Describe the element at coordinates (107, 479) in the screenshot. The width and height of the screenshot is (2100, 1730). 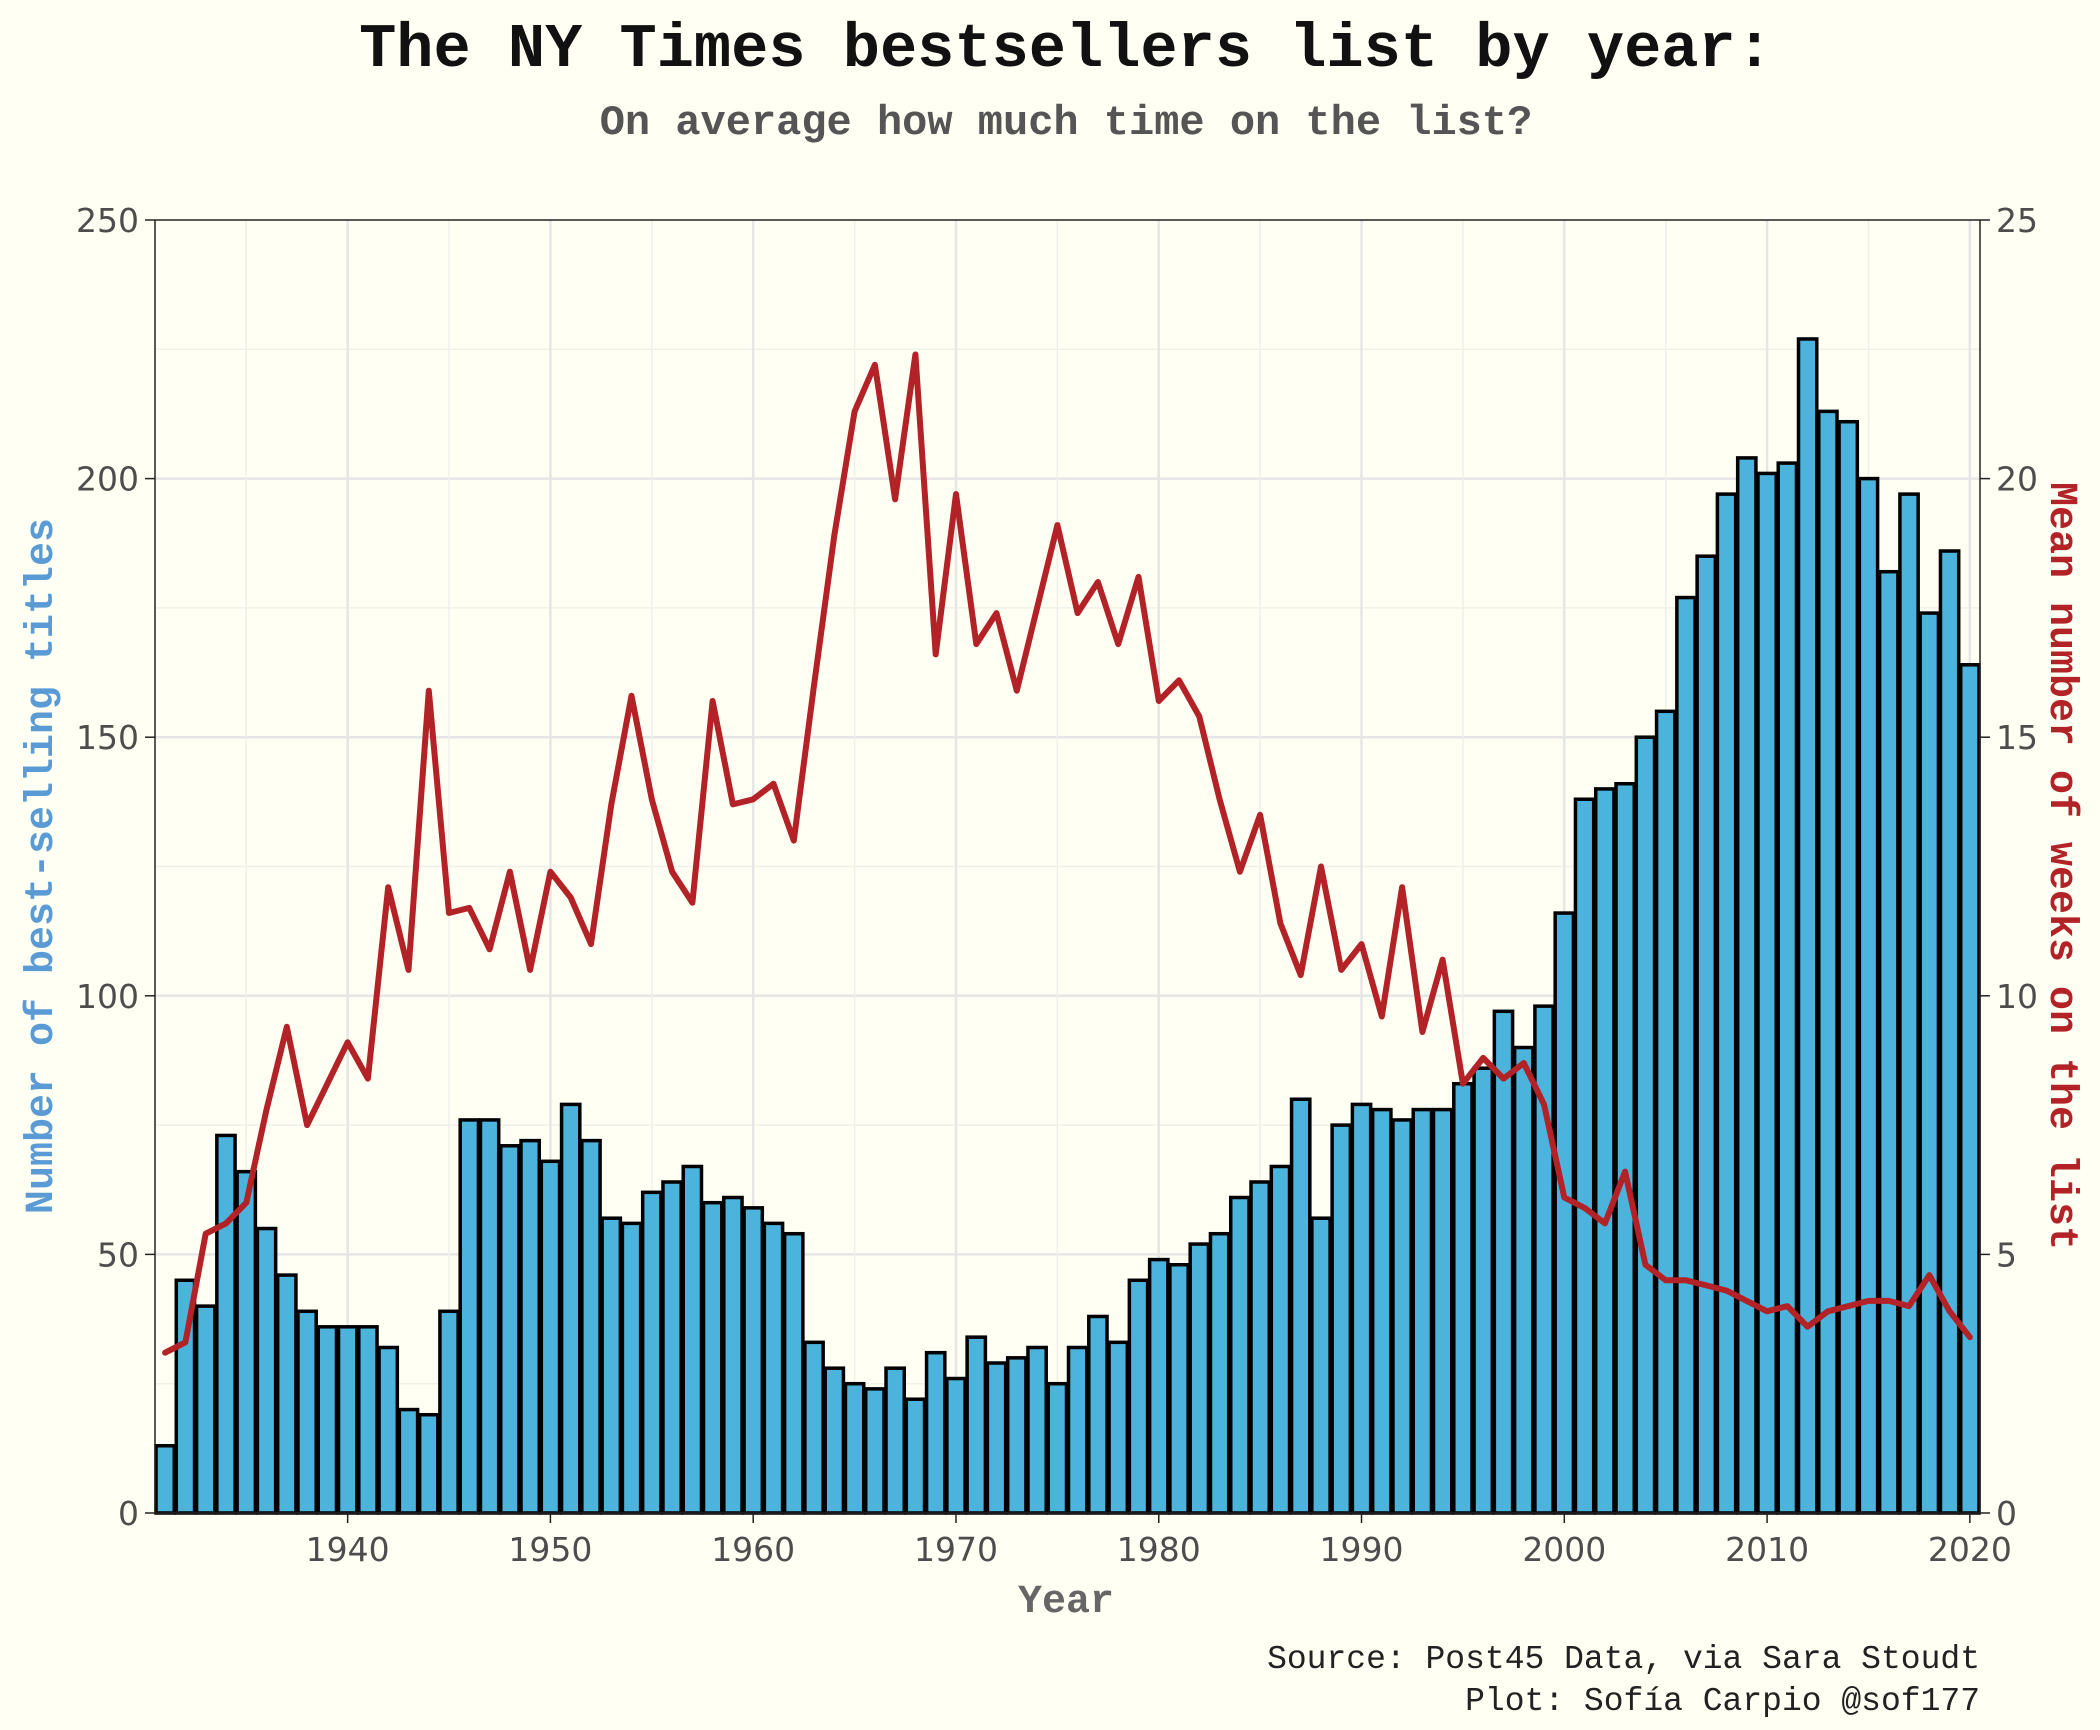
I see `y-tick-label: 200` at that location.